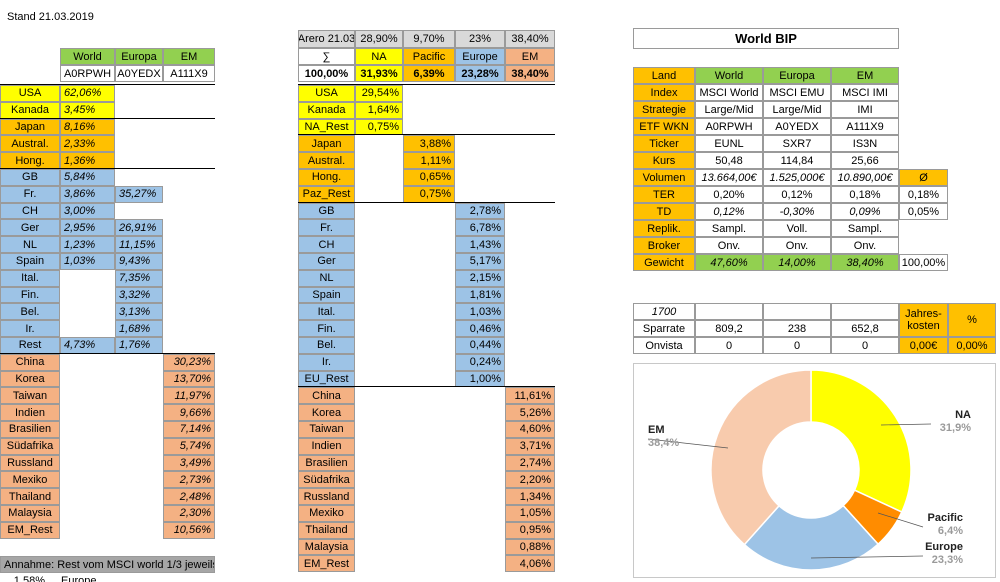  Describe the element at coordinates (326, 513) in the screenshot. I see `row-label: Mexiko` at that location.